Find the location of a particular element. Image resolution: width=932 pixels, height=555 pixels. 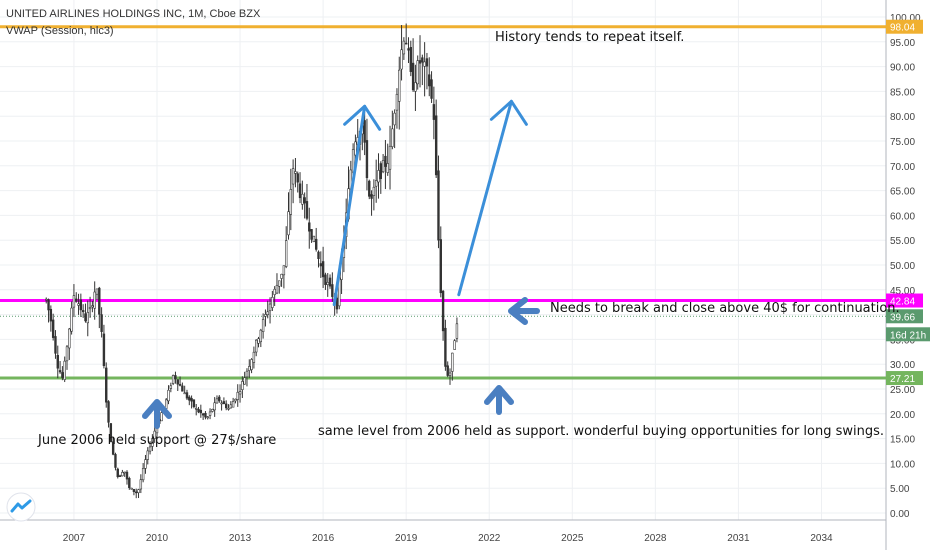

y-tick-label: 75.00 is located at coordinates (902, 142).